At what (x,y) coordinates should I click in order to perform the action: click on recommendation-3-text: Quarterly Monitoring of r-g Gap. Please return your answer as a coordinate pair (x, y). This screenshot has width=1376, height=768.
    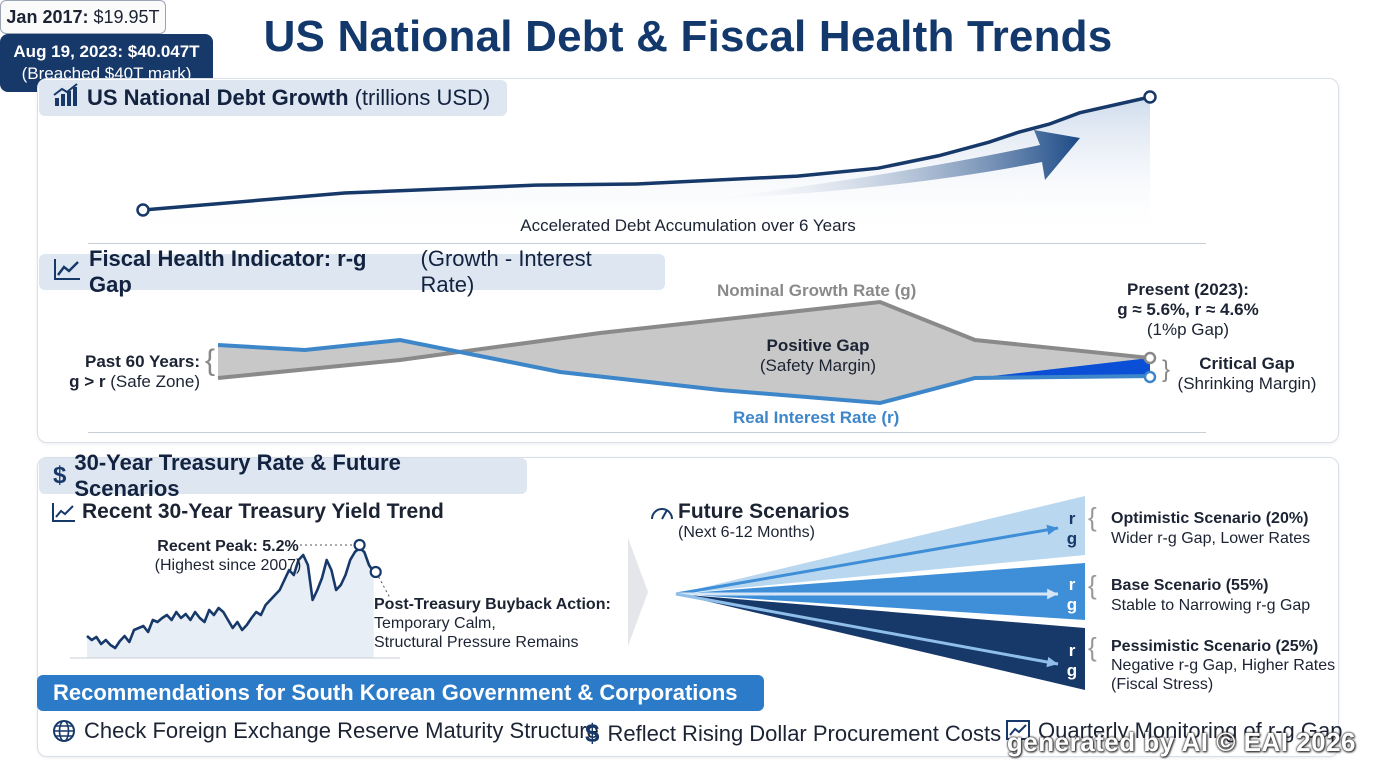
    Looking at the image, I should click on (1190, 730).